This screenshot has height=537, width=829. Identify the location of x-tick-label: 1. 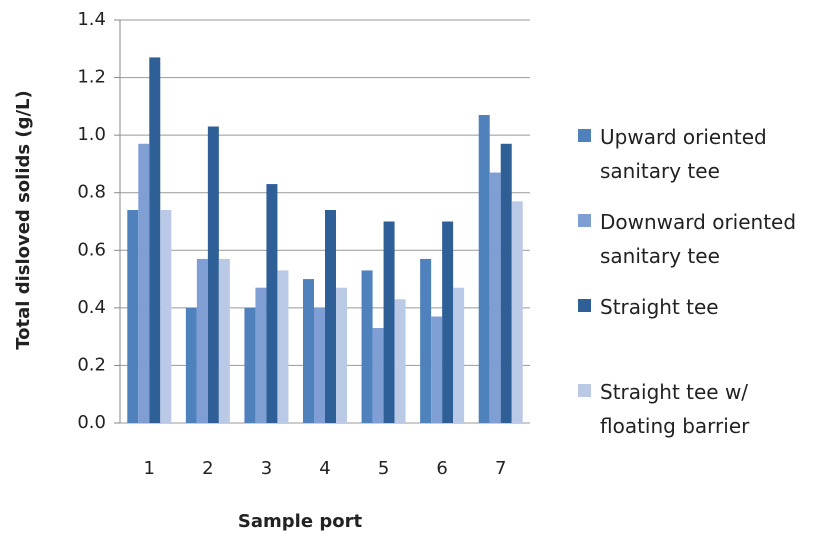
(149, 468).